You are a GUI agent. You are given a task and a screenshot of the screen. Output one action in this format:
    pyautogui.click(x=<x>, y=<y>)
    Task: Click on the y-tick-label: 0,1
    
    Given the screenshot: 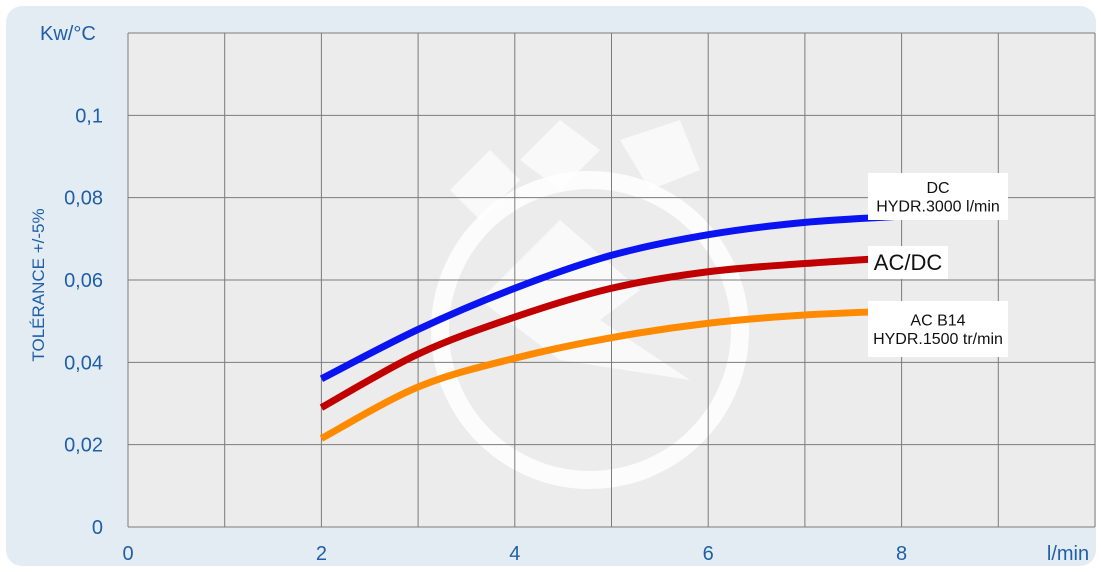 What is the action you would take?
    pyautogui.click(x=89, y=116)
    